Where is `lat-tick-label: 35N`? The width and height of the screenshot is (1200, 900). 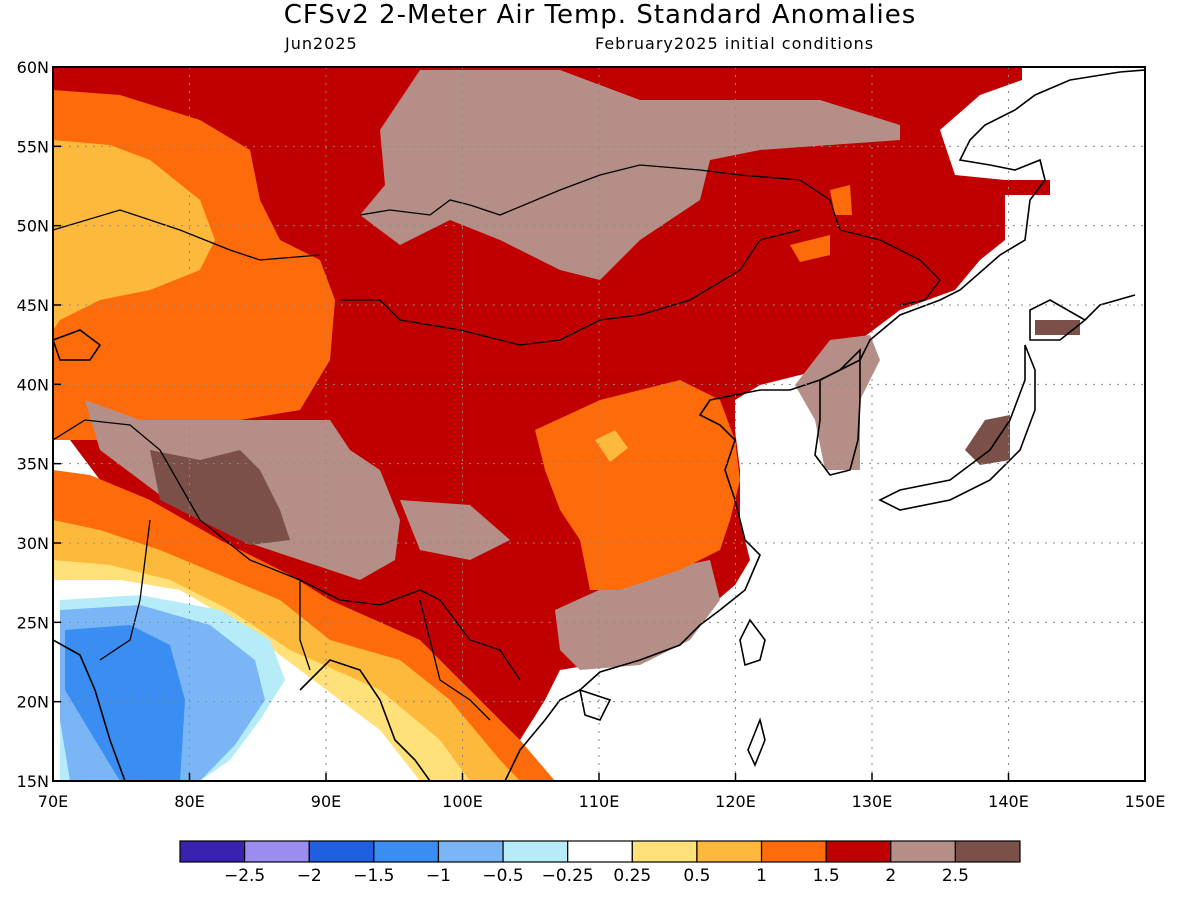 lat-tick-label: 35N is located at coordinates (33, 464).